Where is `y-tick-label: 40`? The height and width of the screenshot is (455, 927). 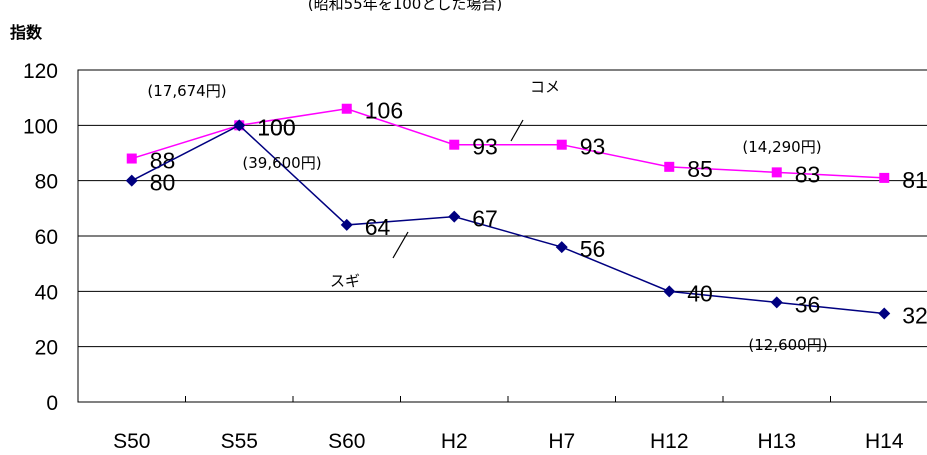
y-tick-label: 40 is located at coordinates (46, 292).